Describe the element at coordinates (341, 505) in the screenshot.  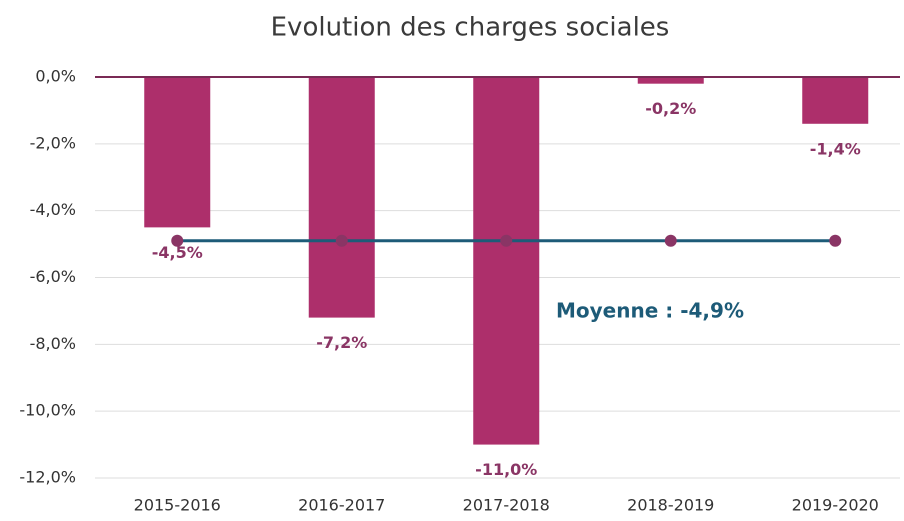
I see `x-tick-label: 2016-2017` at that location.